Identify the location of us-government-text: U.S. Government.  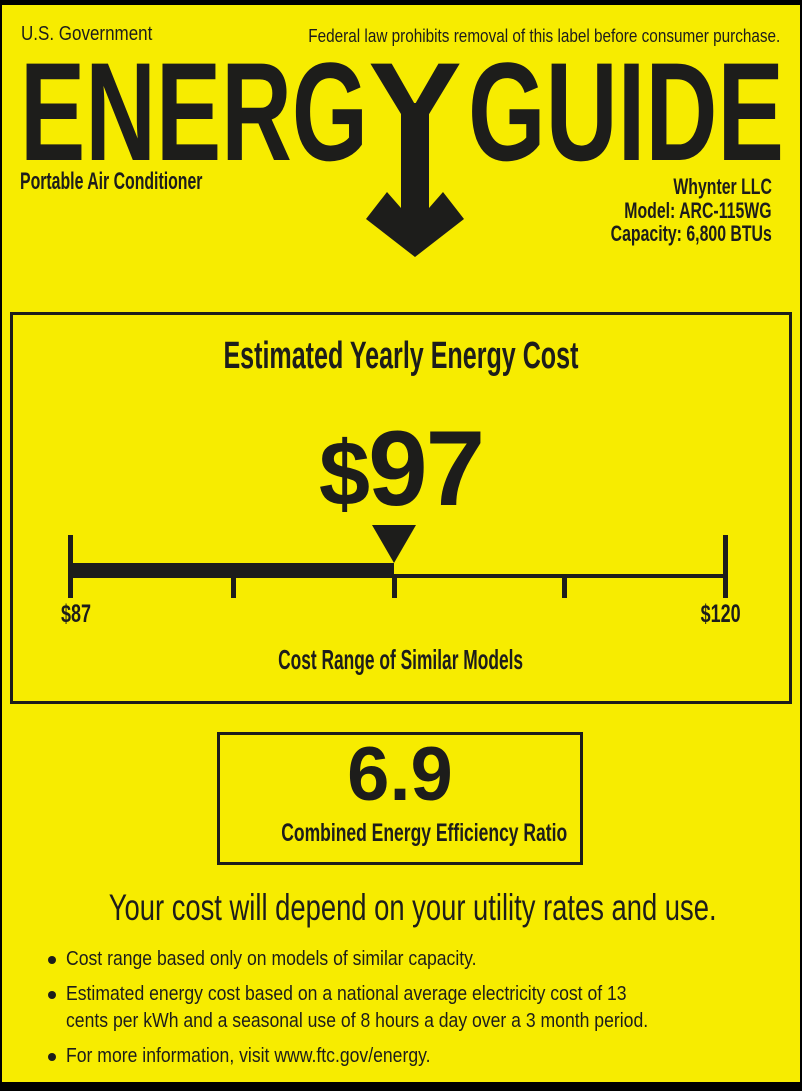
(87, 34).